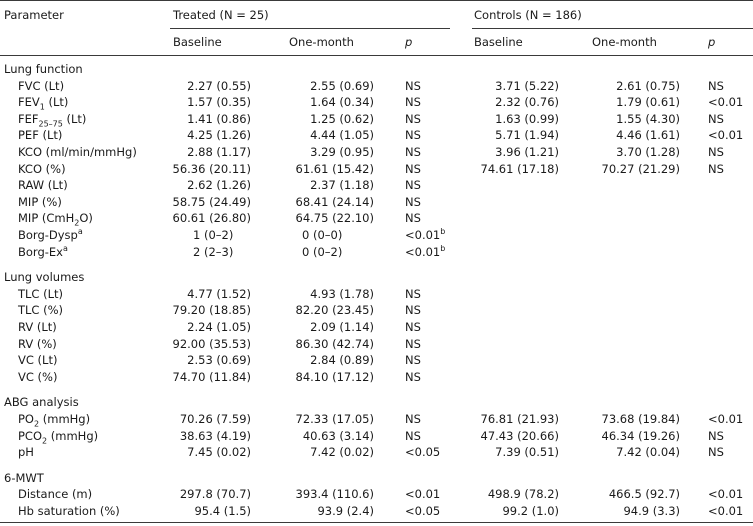 The image size is (753, 526). I want to click on row-label: KCO (%), so click(42, 169).